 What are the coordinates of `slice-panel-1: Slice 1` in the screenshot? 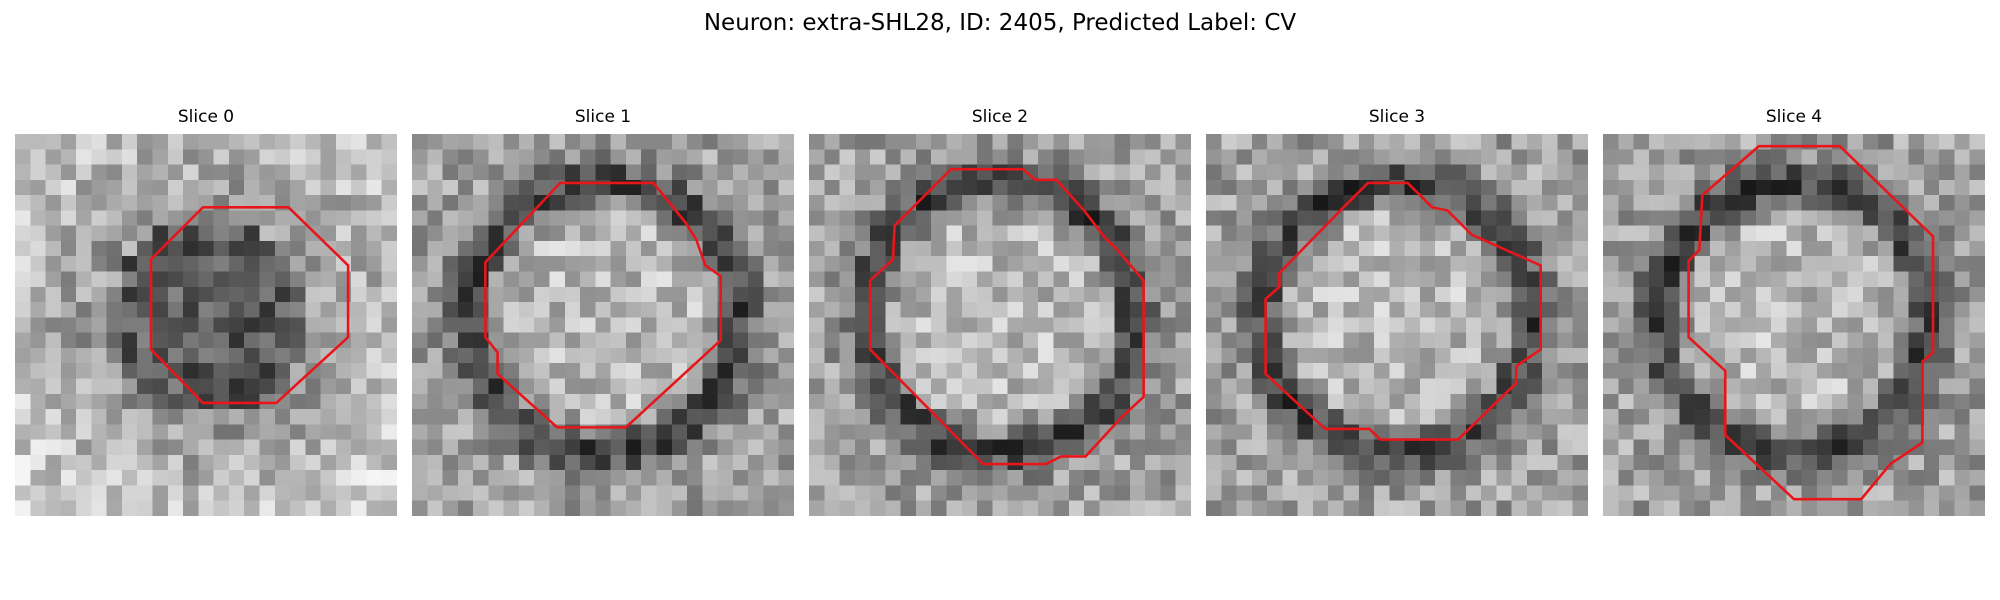 It's located at (603, 311).